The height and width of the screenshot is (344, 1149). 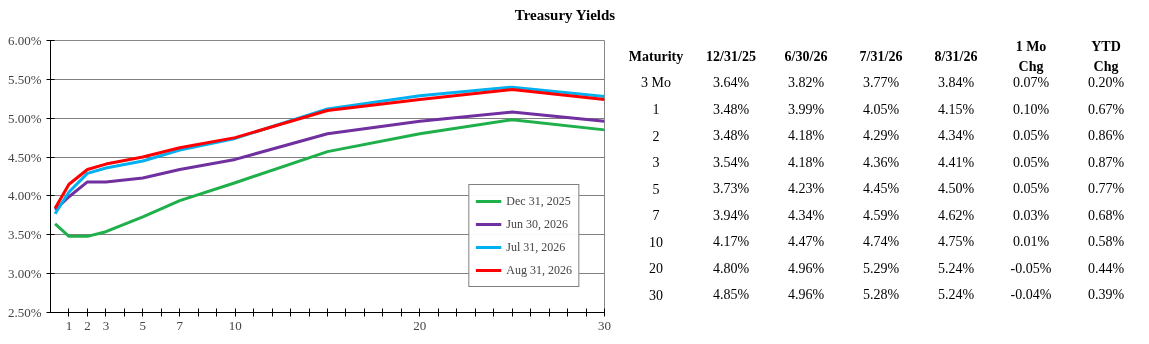 I want to click on category-label: 2, so click(x=656, y=136).